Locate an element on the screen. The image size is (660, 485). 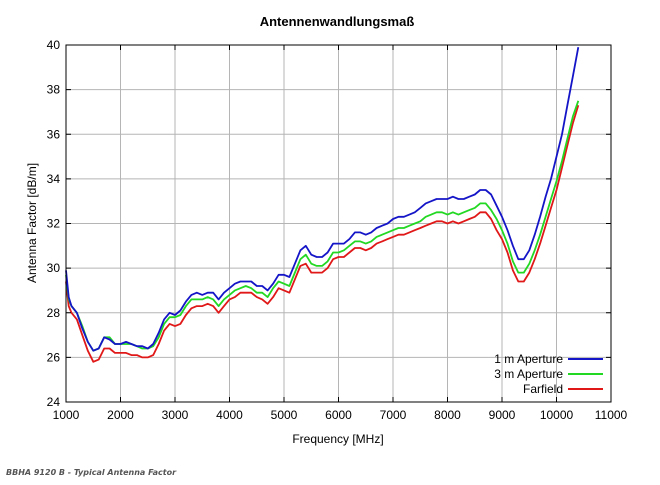
legend-item: 3 m Aperture is located at coordinates (548, 374).